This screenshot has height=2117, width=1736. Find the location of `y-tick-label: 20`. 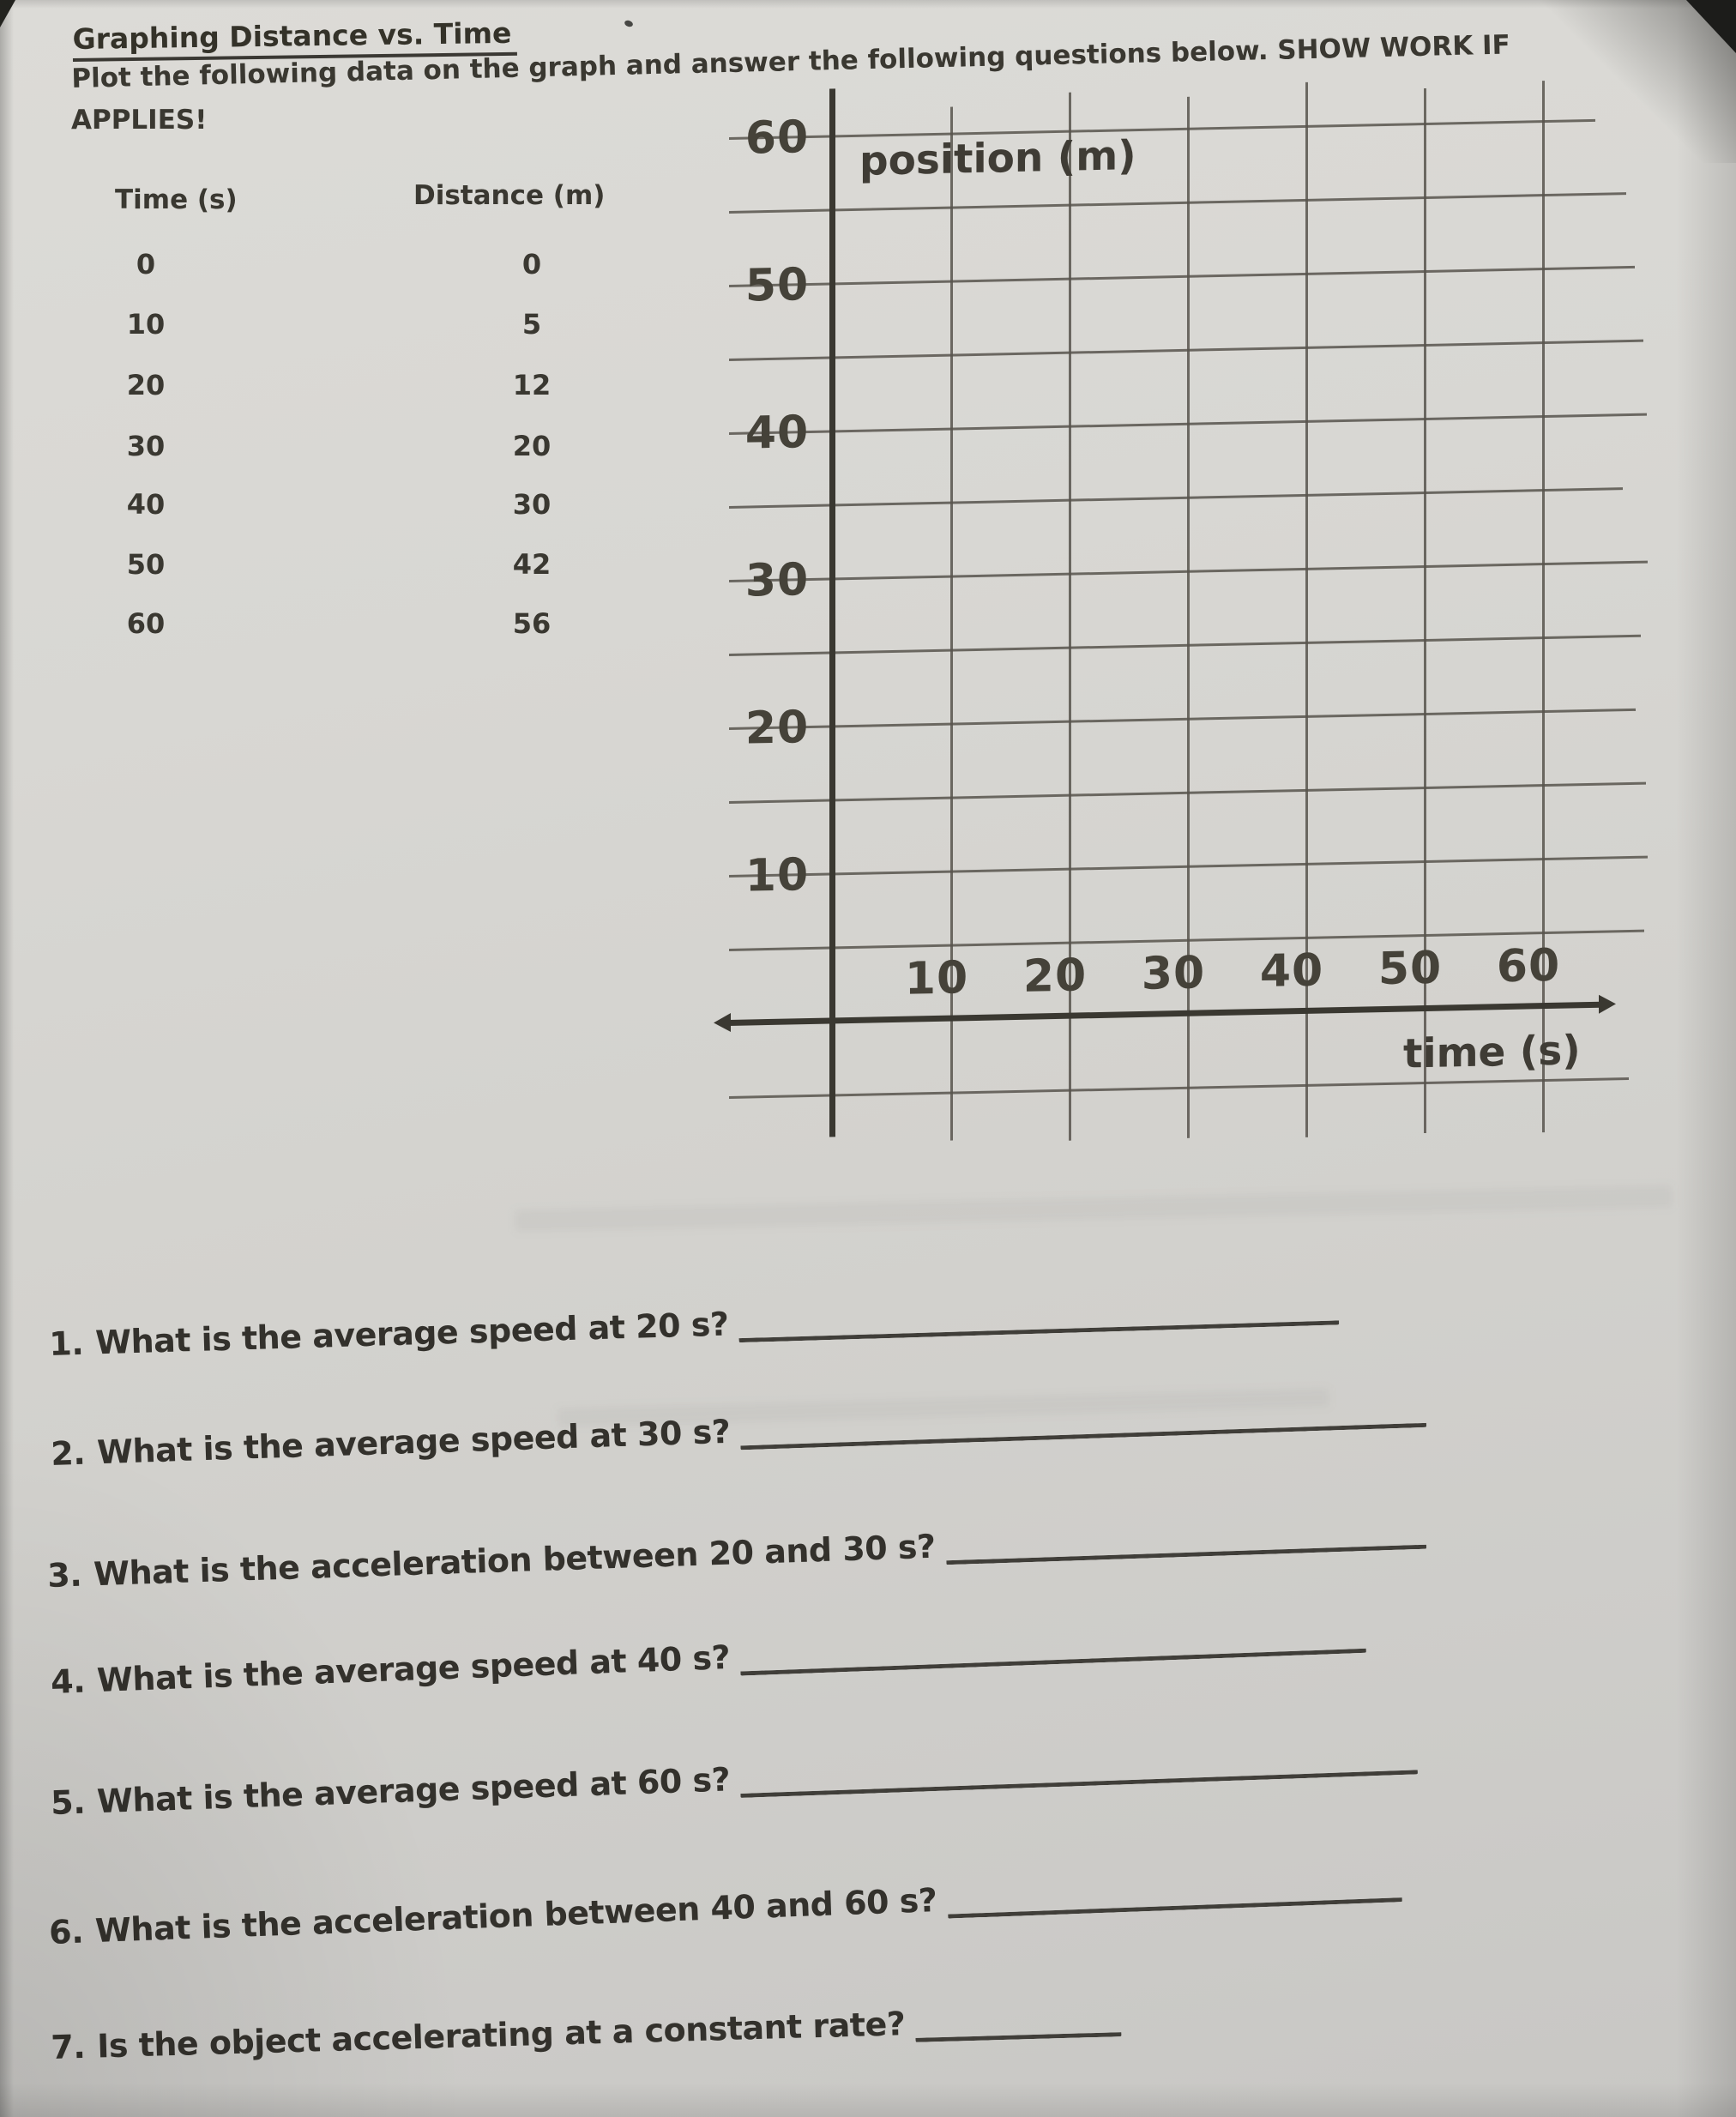

y-tick-label: 20 is located at coordinates (777, 728).